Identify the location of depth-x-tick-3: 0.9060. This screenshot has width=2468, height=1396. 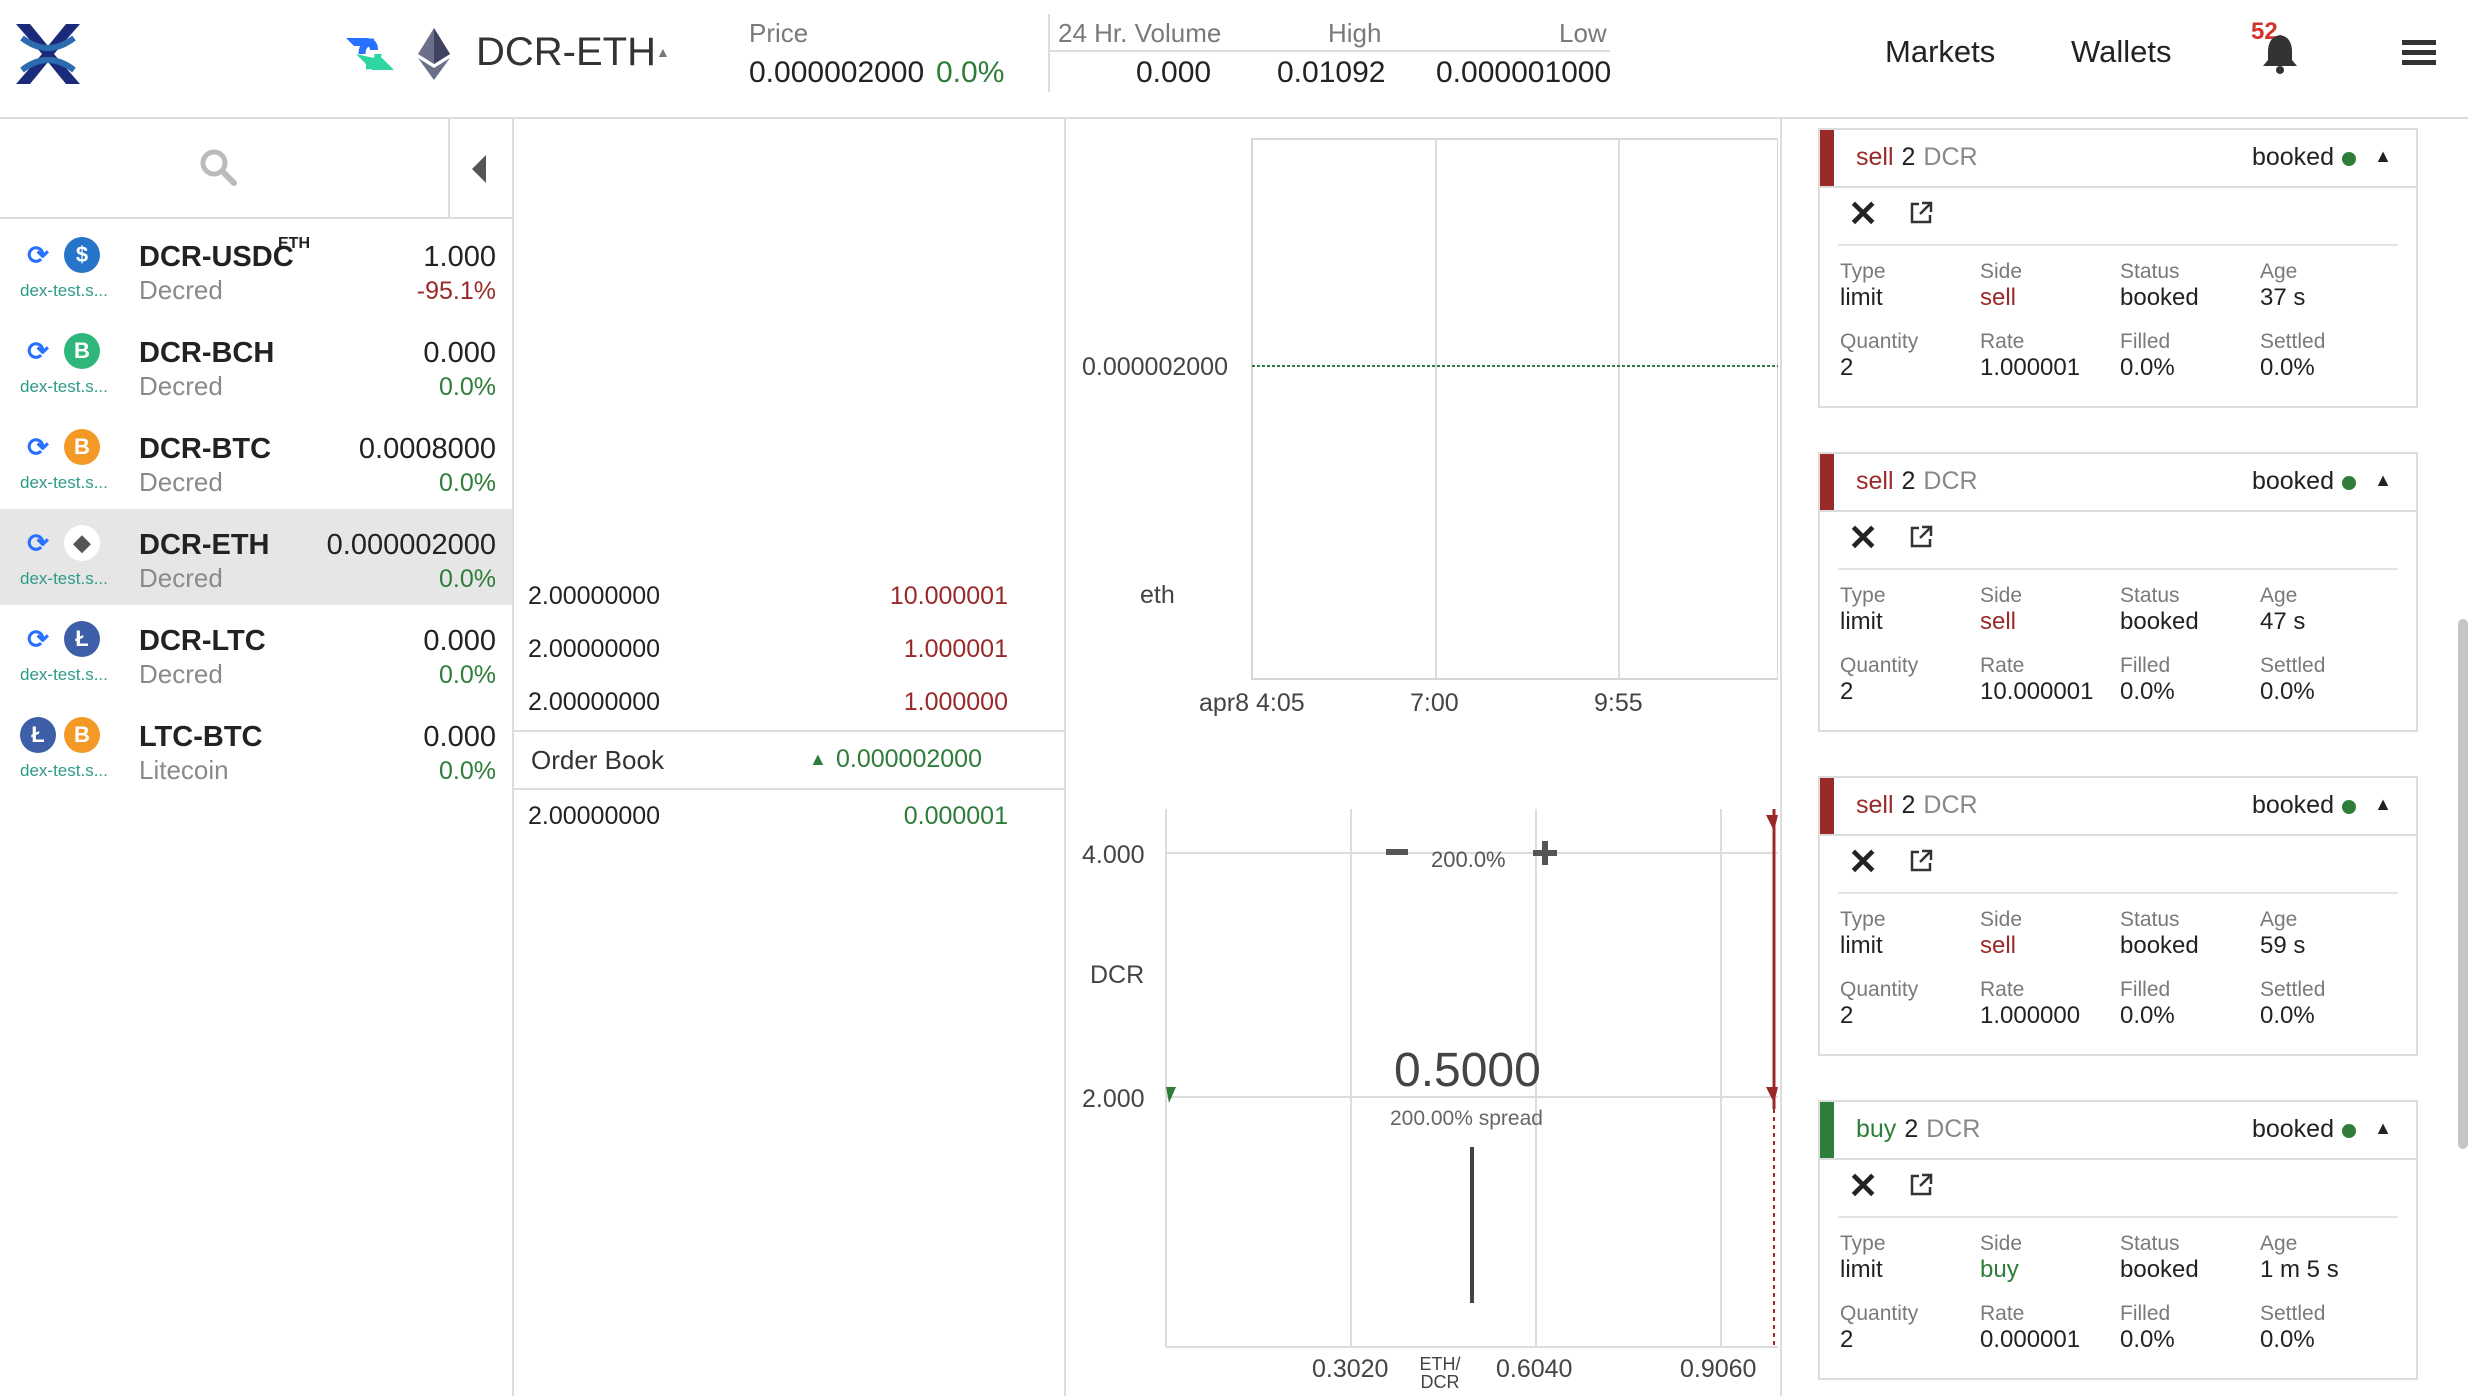
(1718, 1369).